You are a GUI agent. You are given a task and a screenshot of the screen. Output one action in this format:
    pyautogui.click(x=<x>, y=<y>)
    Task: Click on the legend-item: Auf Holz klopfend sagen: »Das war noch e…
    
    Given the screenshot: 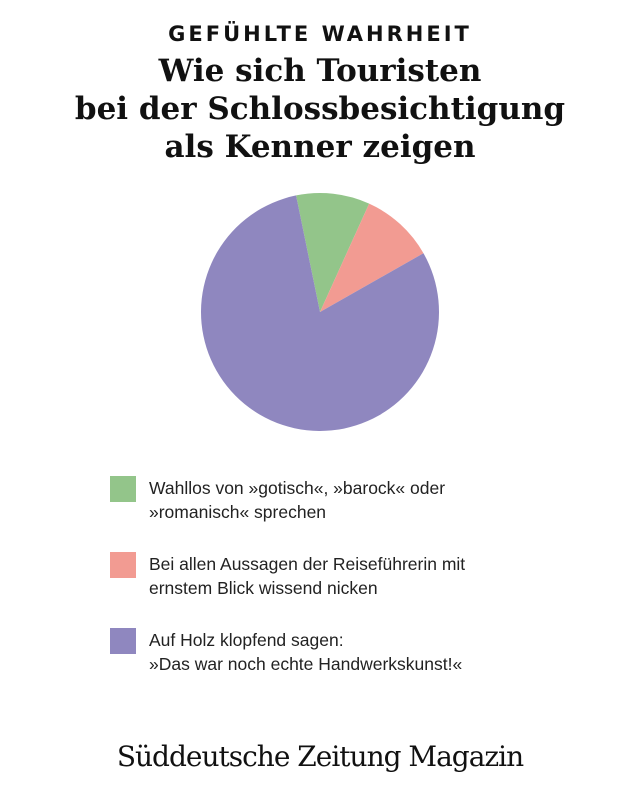 What is the action you would take?
    pyautogui.click(x=330, y=655)
    